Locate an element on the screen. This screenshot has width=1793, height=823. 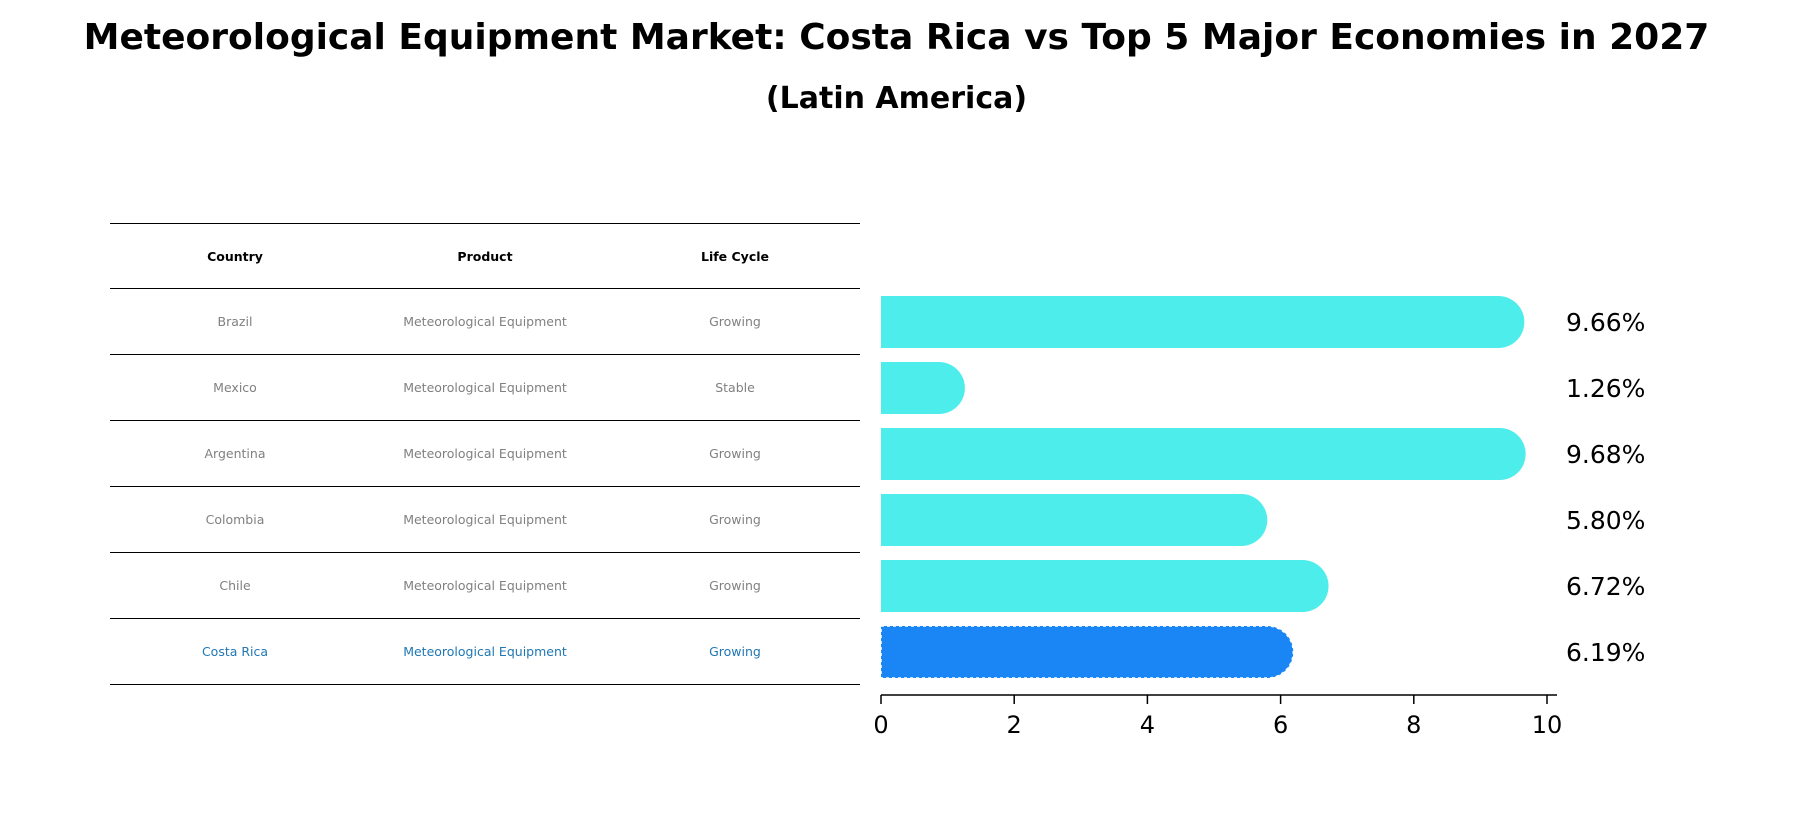
chart-subtitle: (Latin America) is located at coordinates (896, 98).